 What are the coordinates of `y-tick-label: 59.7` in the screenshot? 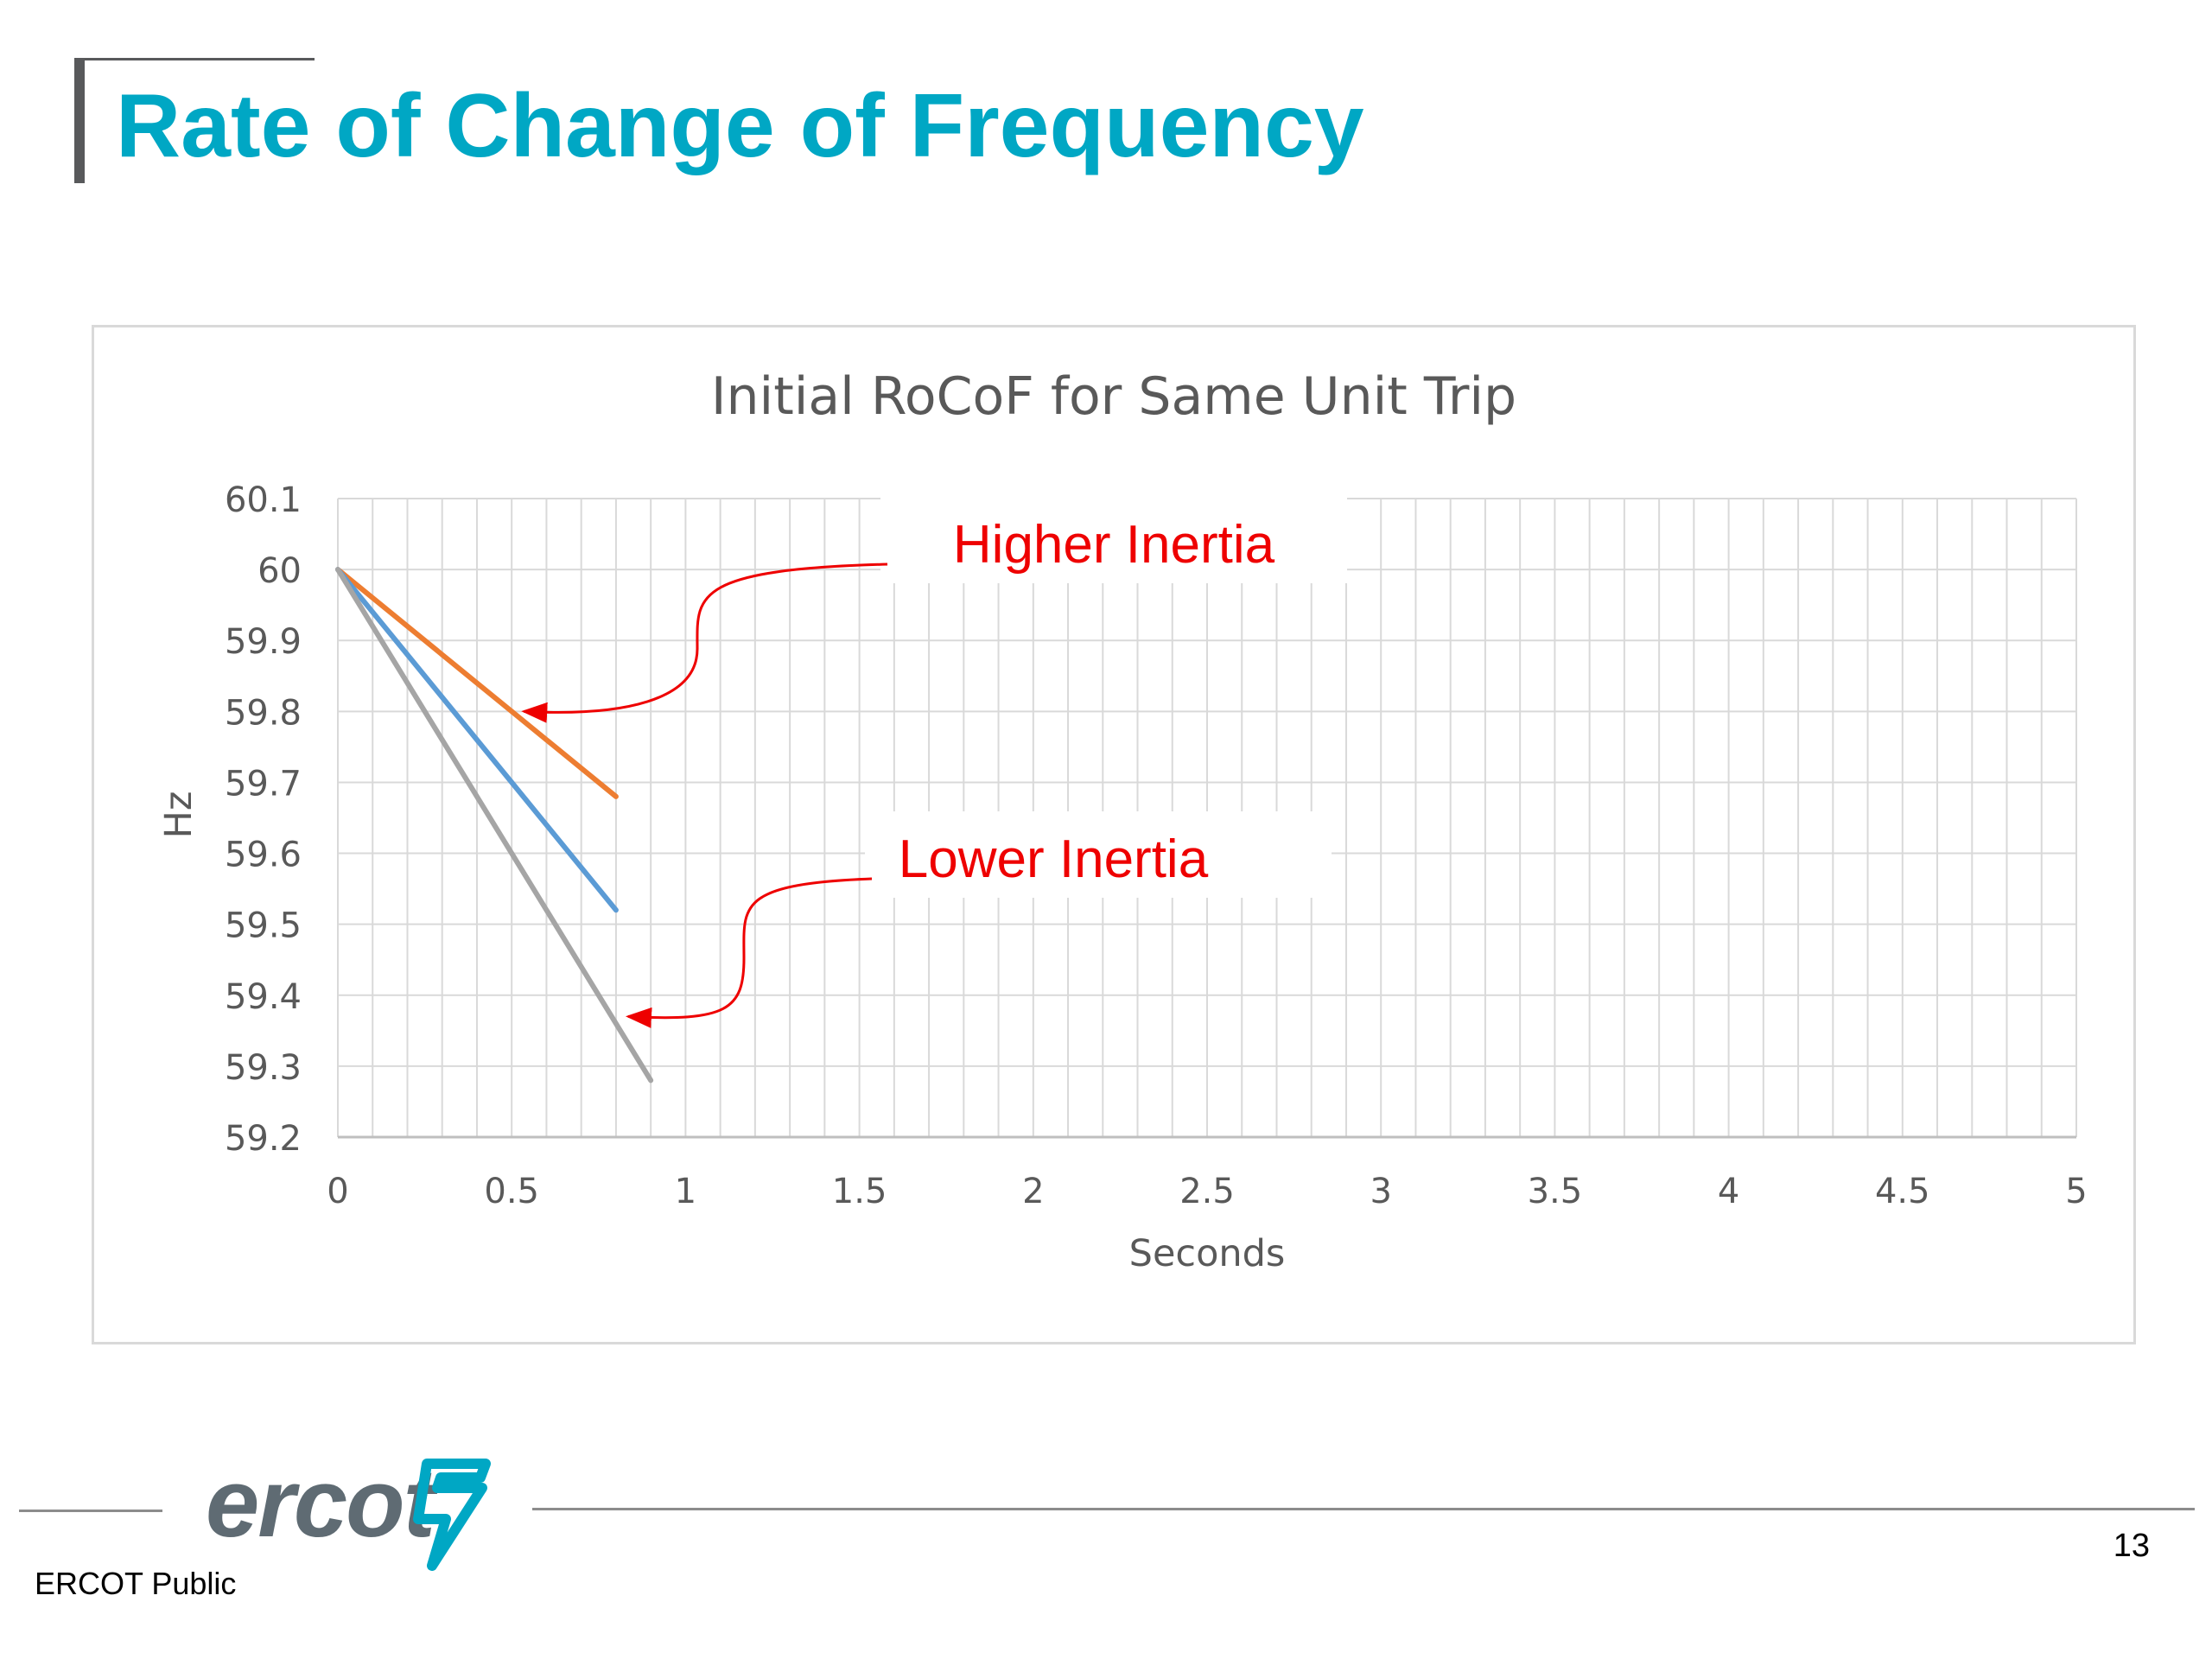 It's located at (263, 784).